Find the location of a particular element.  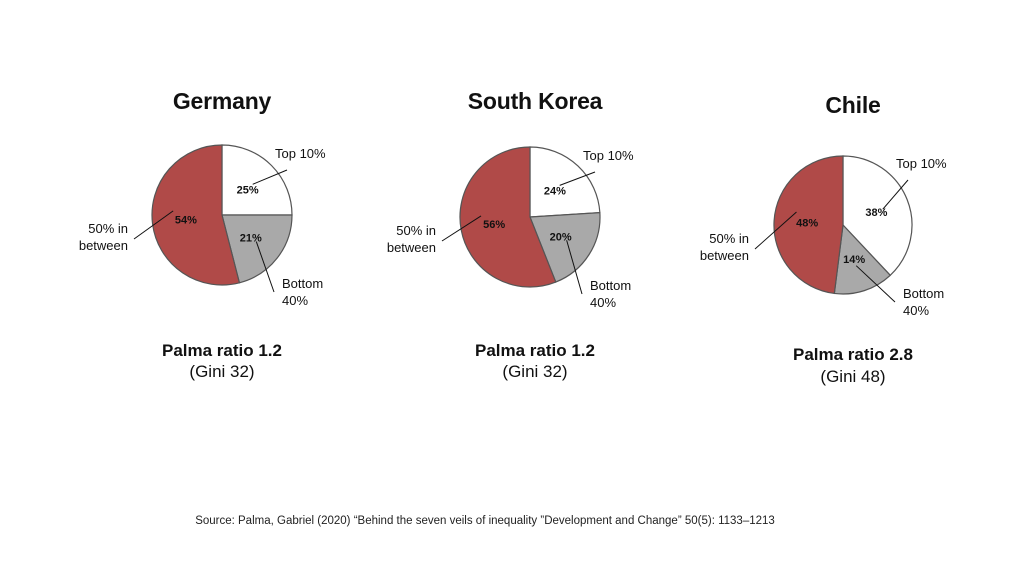

pie-chart-south-korea: 24% 20% 56% Top 10% Bottom 40% 50% in between is located at coordinates (510, 228).